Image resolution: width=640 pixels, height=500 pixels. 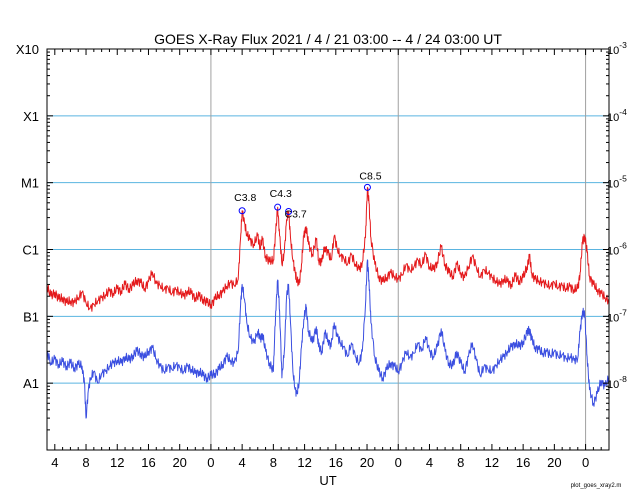 I want to click on right-tick-label: 10⁻⁷, so click(x=617, y=315).